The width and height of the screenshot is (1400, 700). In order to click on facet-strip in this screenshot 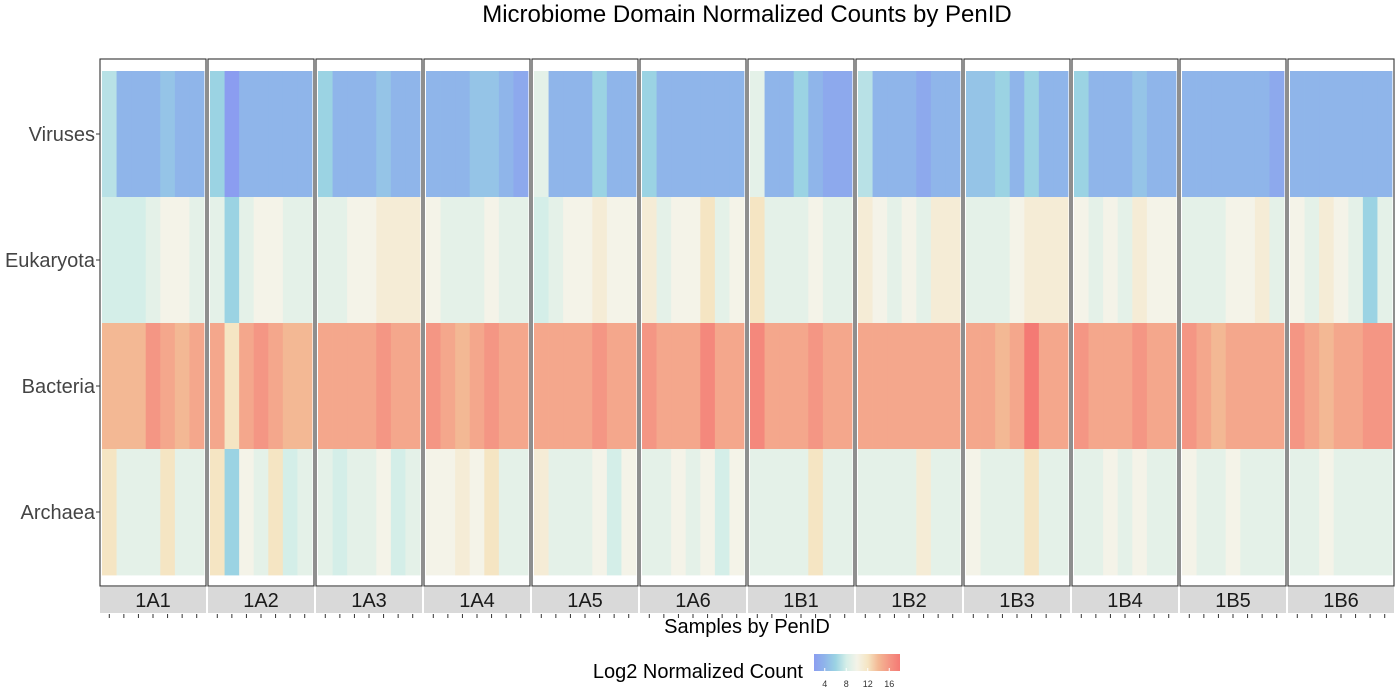, I will do `click(1017, 600)`.